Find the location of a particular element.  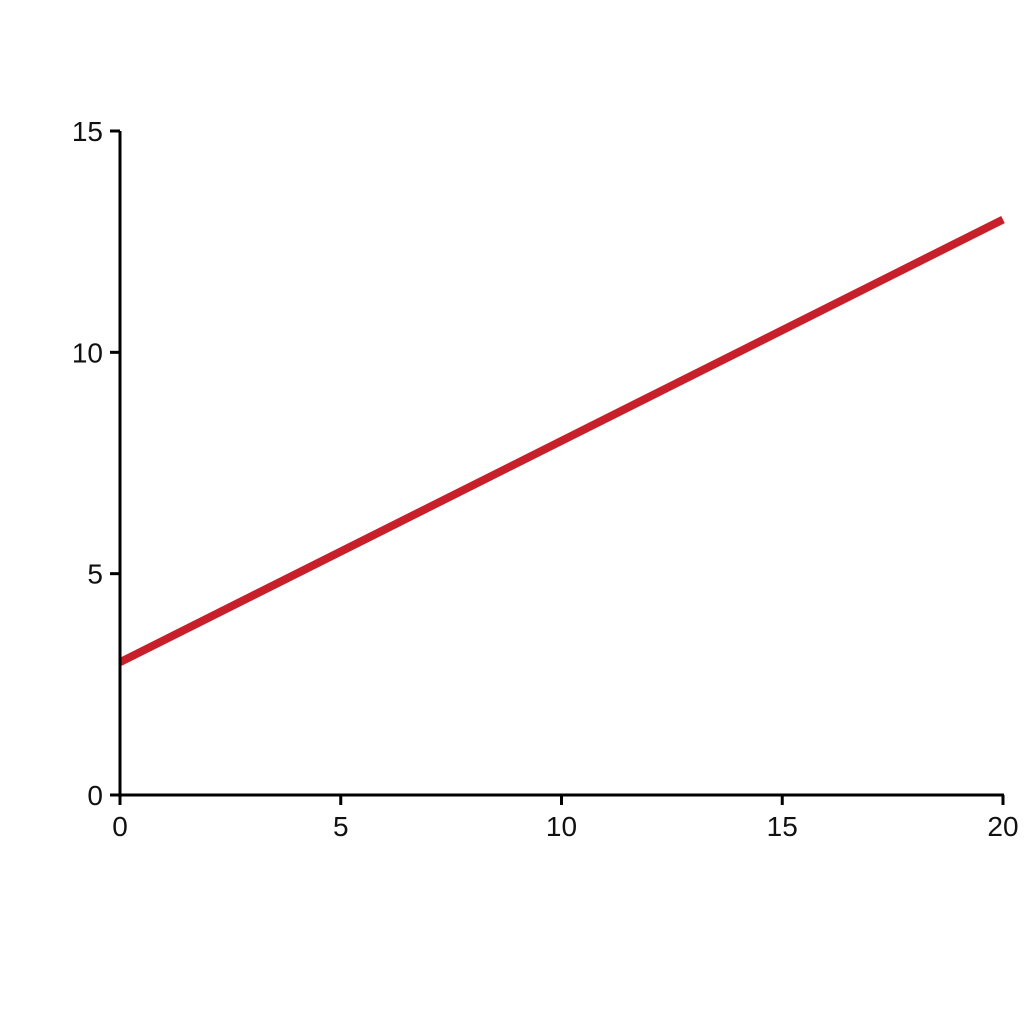

x-tick-label: 15 is located at coordinates (782, 826).